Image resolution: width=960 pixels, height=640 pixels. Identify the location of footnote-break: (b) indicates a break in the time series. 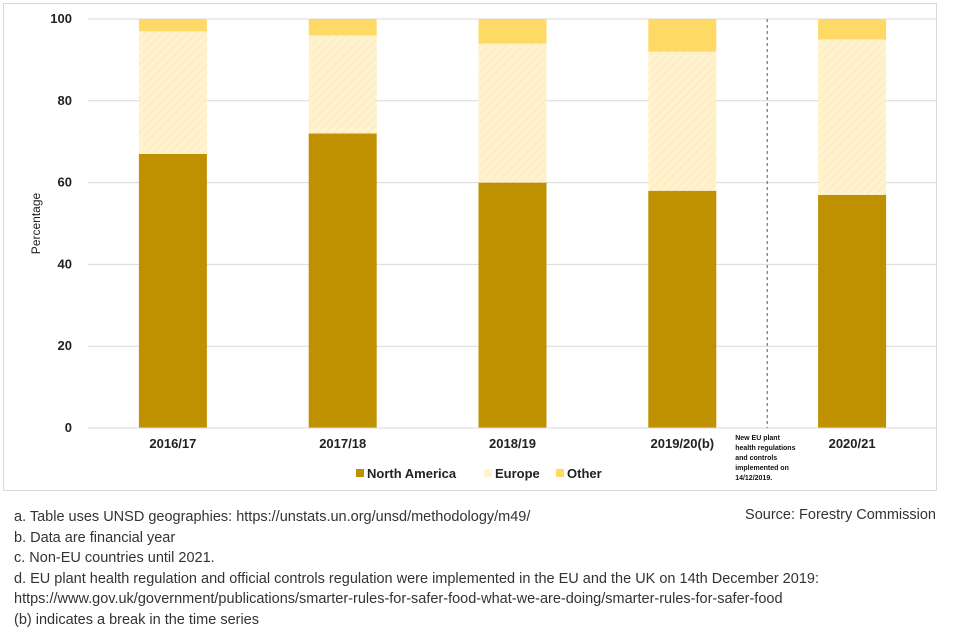
(136, 619).